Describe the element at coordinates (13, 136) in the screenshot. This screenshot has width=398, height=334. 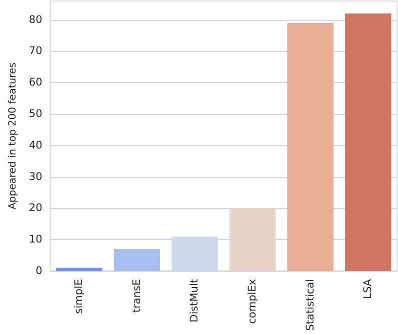
I see `y-axis-title: Appeared in top 200 features` at that location.